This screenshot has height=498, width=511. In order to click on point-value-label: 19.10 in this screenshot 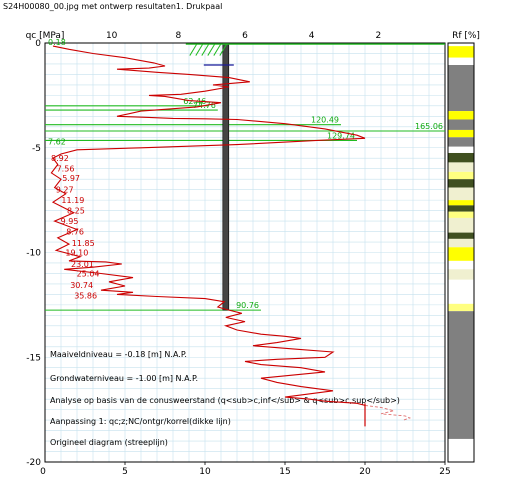, I will do `click(76, 253)`.